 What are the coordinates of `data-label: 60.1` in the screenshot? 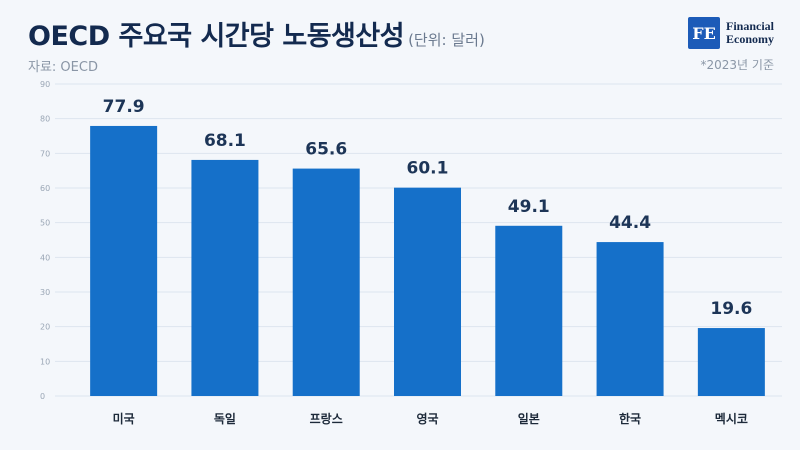 It's located at (428, 169).